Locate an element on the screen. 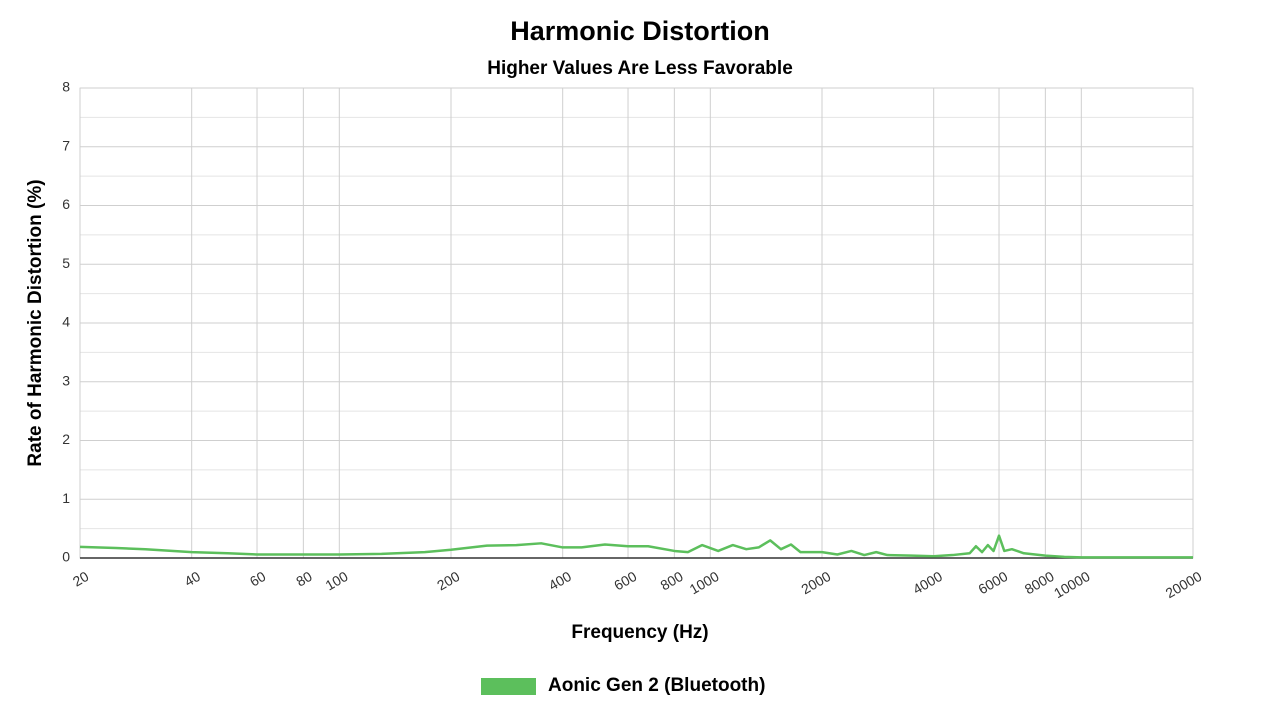  x-tick-label: 10000 is located at coordinates (1072, 584).